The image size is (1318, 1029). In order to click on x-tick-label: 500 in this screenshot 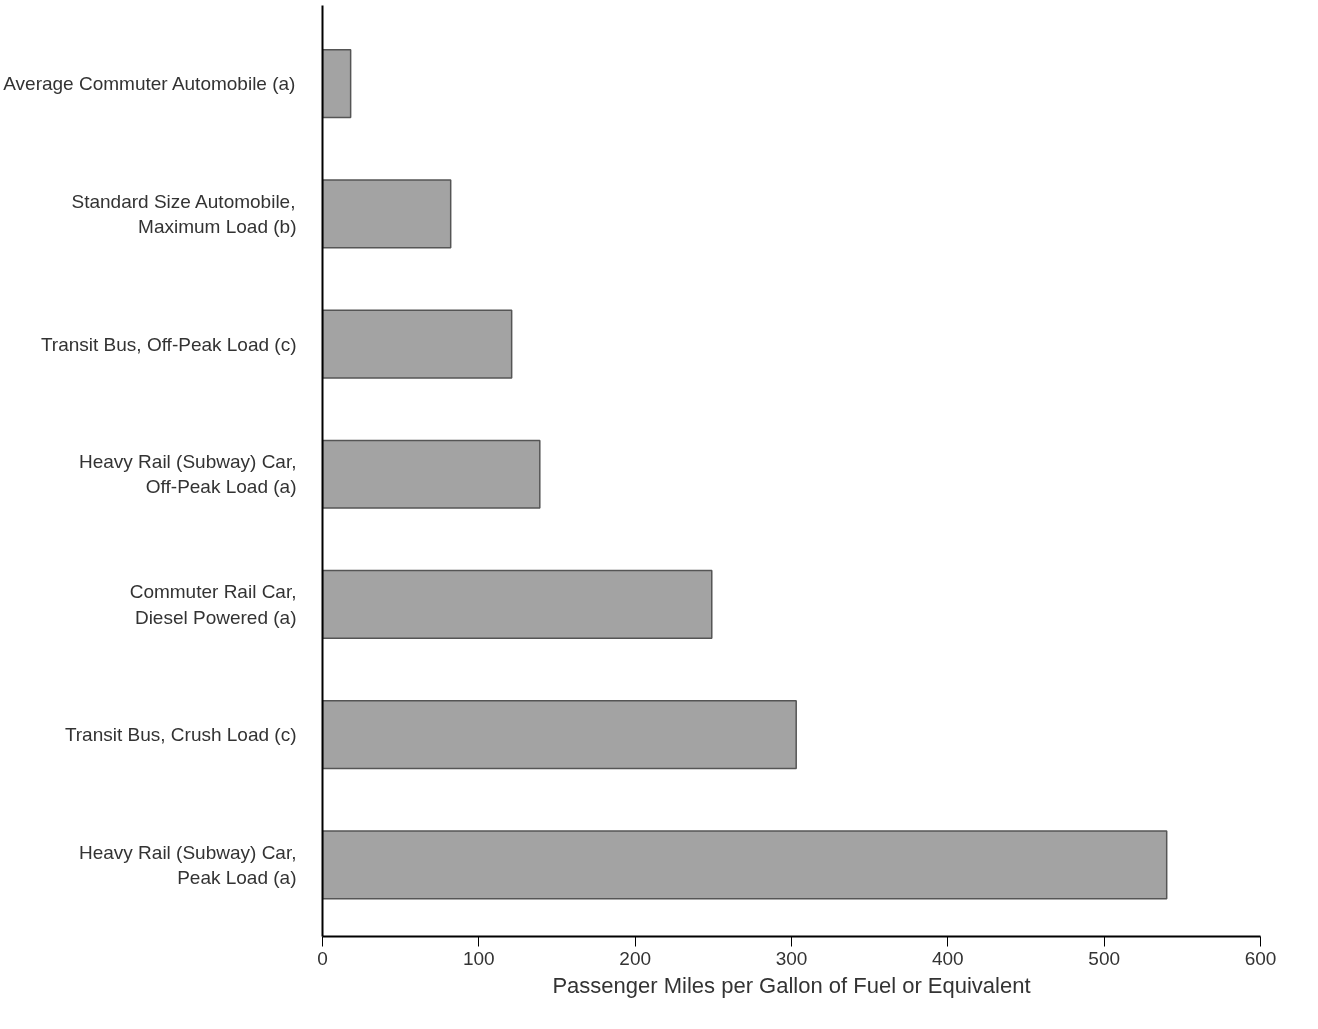, I will do `click(1104, 958)`.